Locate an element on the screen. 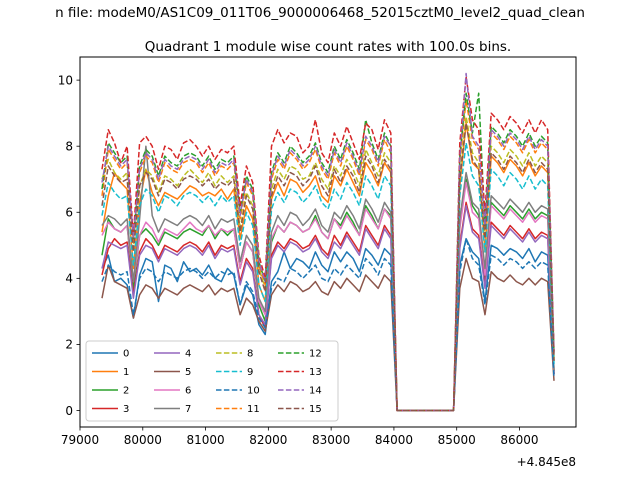 Image resolution: width=640 pixels, height=480 pixels. x-tick-label: 82000 is located at coordinates (268, 440).